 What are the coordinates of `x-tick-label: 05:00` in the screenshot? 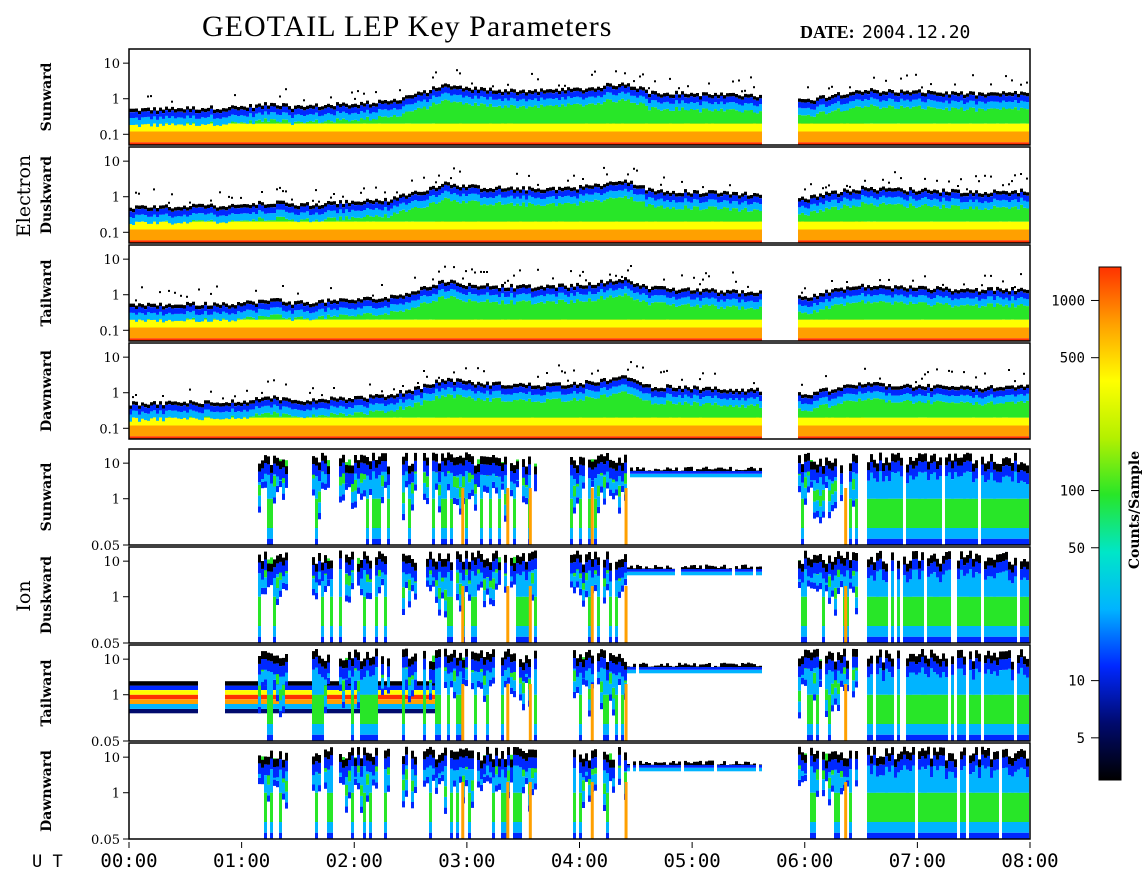 It's located at (692, 861).